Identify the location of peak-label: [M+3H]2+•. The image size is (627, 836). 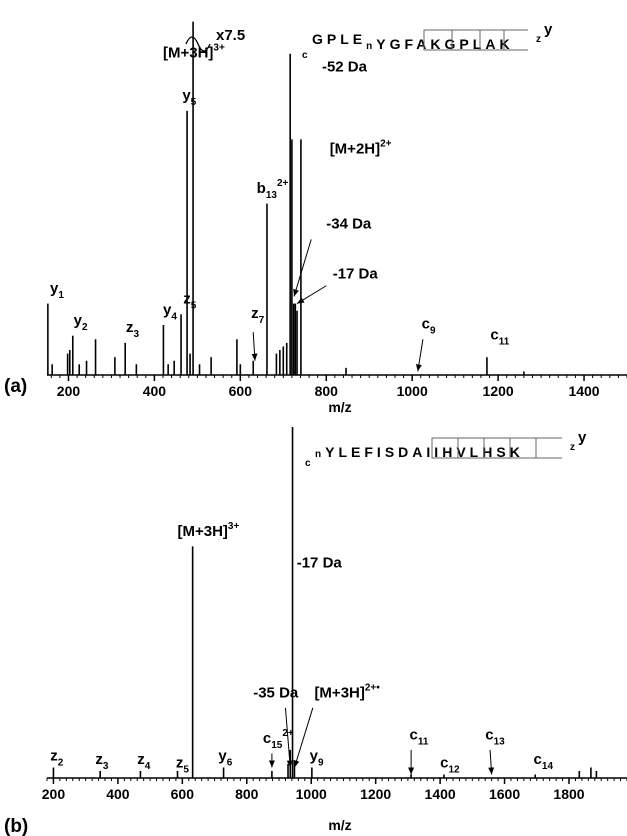
(347, 691).